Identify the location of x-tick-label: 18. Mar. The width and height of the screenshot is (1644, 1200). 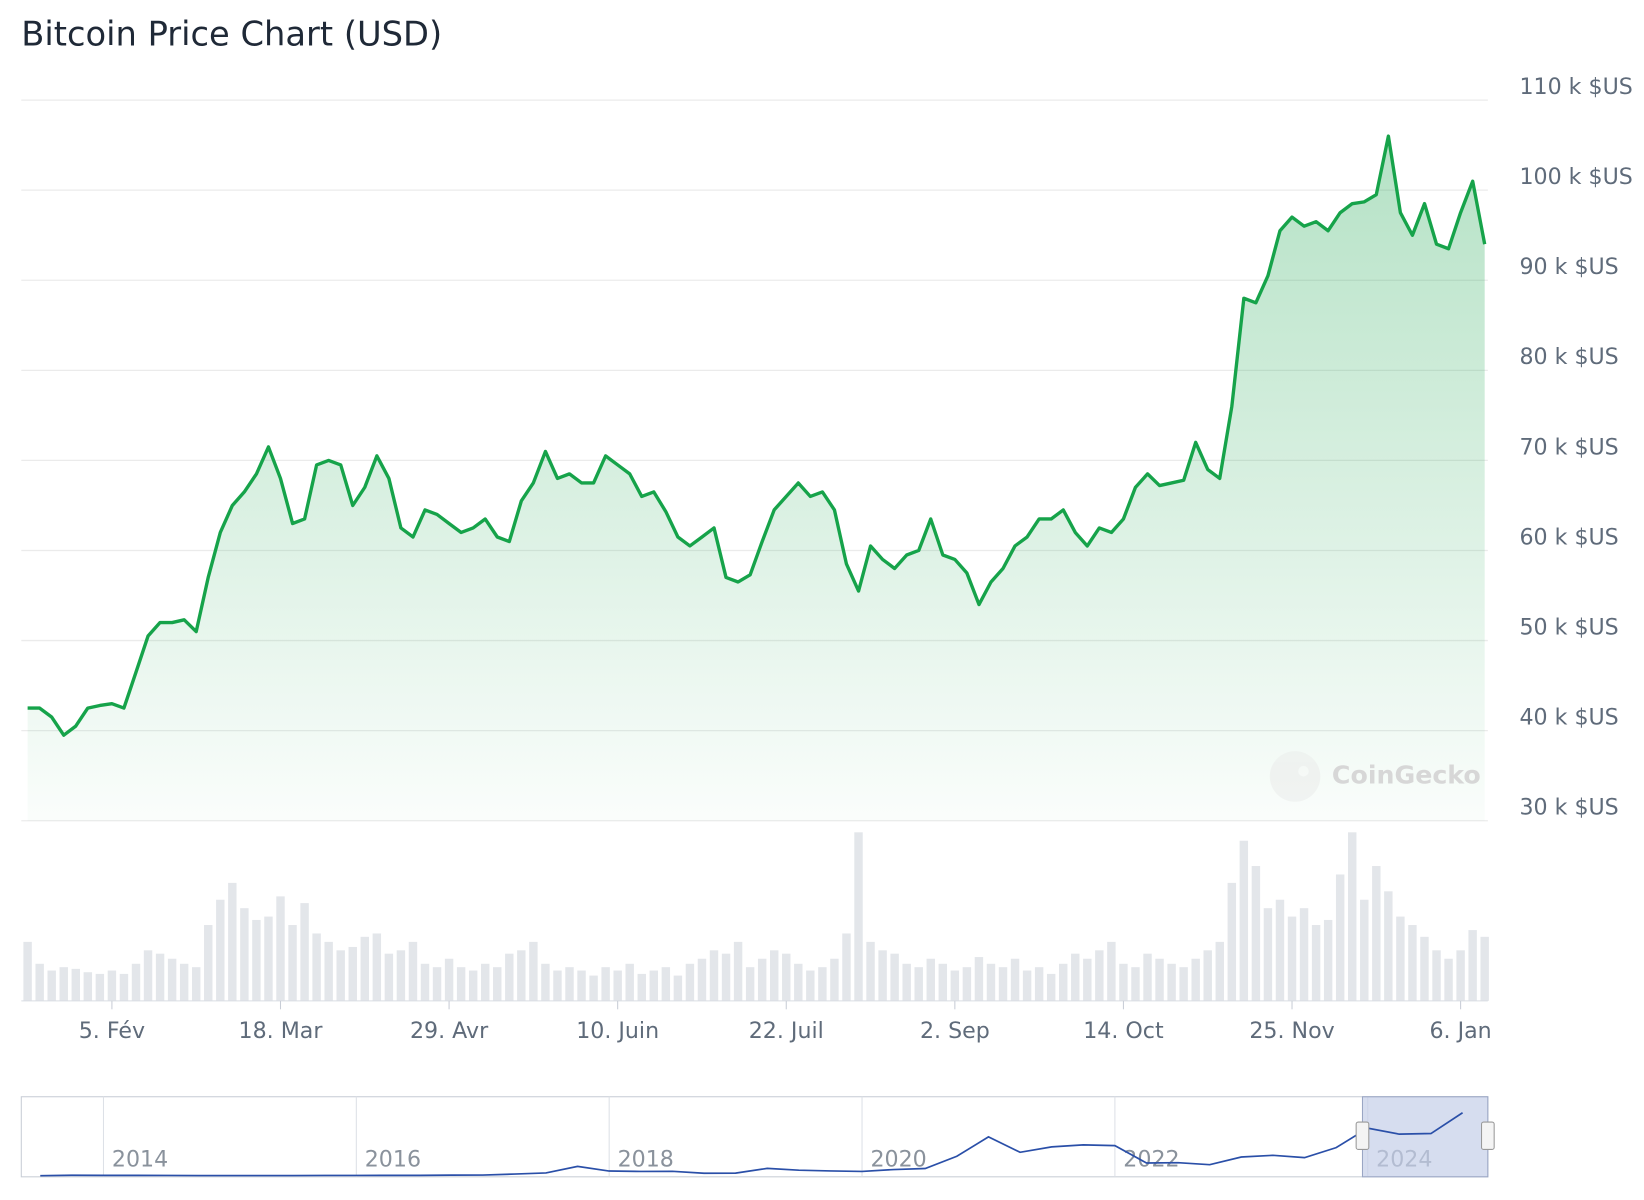
(281, 1031).